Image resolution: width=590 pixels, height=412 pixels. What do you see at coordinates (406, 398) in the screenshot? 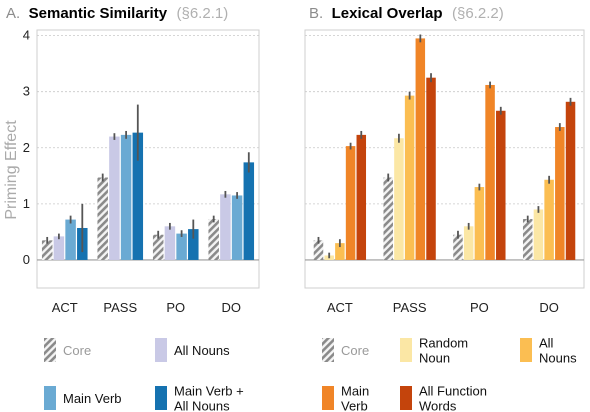
I see `panel-b-legend-swatch-all-function-words` at bounding box center [406, 398].